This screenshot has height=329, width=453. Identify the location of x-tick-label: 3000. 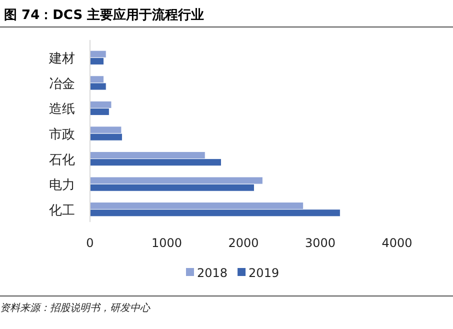
(320, 243).